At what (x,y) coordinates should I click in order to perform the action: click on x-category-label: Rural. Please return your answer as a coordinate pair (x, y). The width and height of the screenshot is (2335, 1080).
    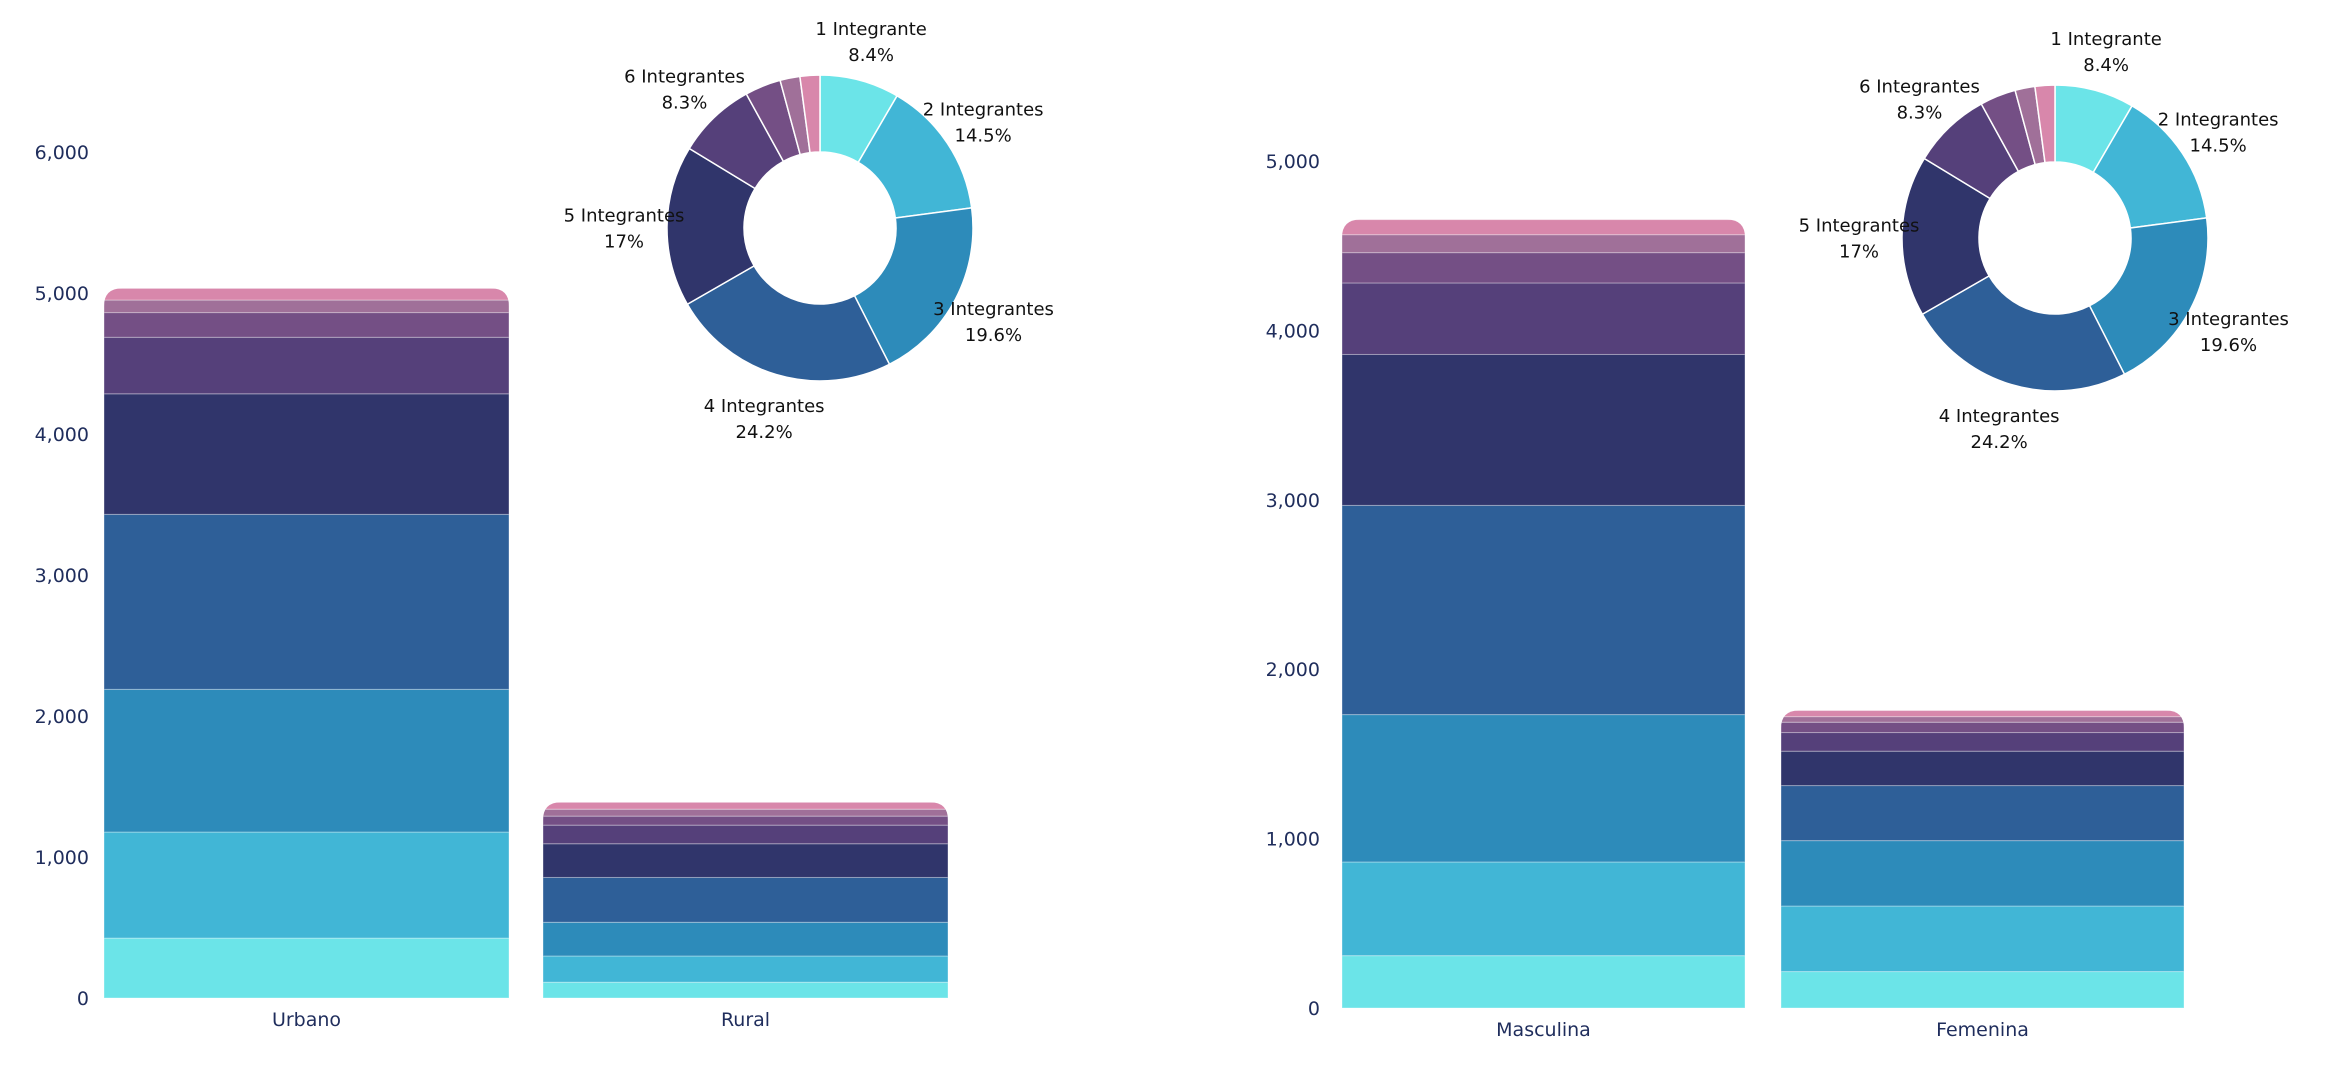
    Looking at the image, I should click on (745, 1020).